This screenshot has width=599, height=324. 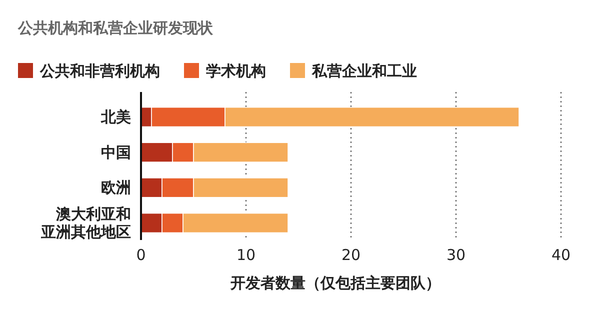 What do you see at coordinates (561, 255) in the screenshot?
I see `x-tick-label: 40` at bounding box center [561, 255].